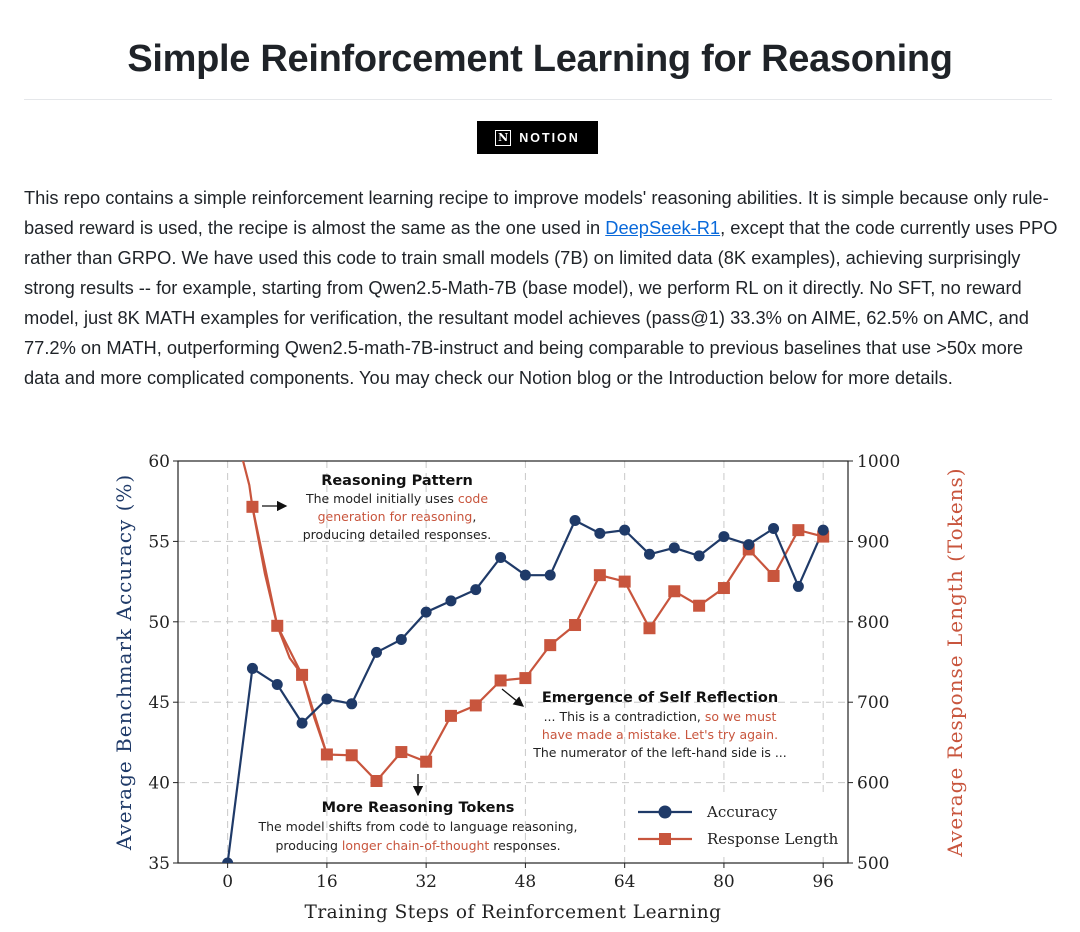  What do you see at coordinates (159, 864) in the screenshot?
I see `y-tick-label-left: 35` at bounding box center [159, 864].